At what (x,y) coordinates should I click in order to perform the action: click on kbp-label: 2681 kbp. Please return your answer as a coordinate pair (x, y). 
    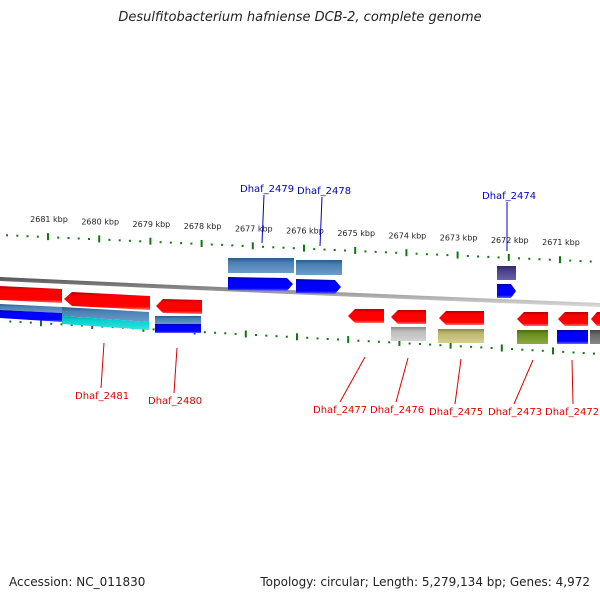
    Looking at the image, I should click on (49, 219).